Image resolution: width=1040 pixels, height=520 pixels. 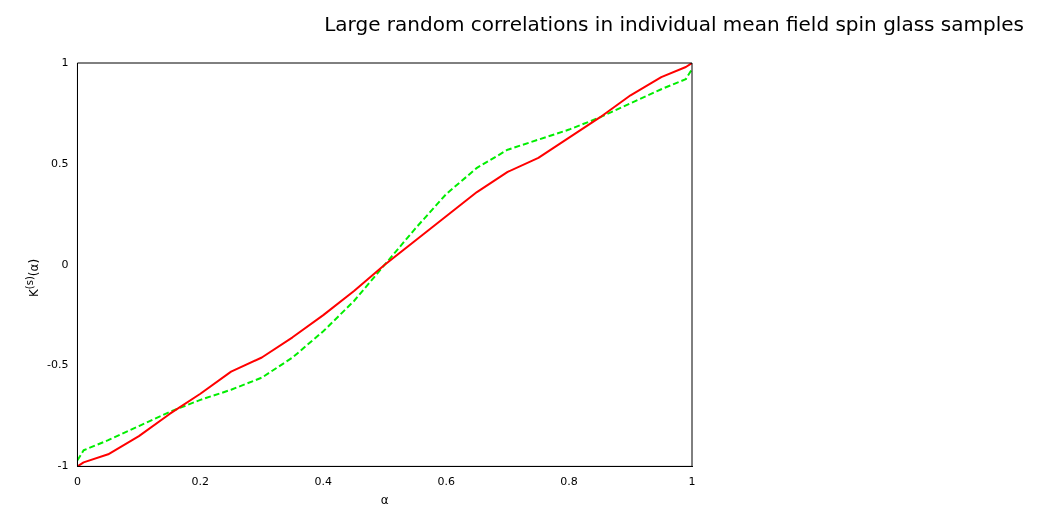 What do you see at coordinates (674, 24) in the screenshot?
I see `chart-title: Large random correlations in individual mean field spin glass samples` at bounding box center [674, 24].